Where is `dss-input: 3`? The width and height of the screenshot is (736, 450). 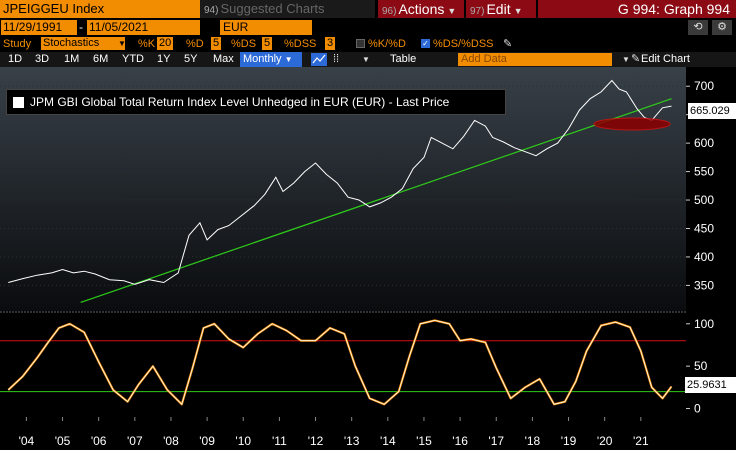 dss-input: 3 is located at coordinates (330, 43).